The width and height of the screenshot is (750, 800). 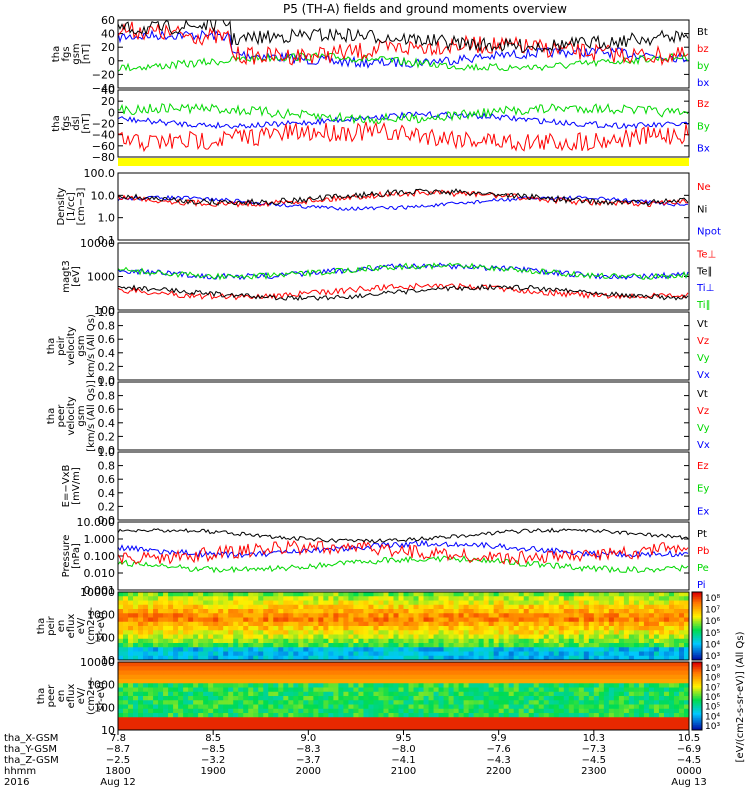 I want to click on colorbar-tick-label: 10⁷, so click(x=712, y=611).